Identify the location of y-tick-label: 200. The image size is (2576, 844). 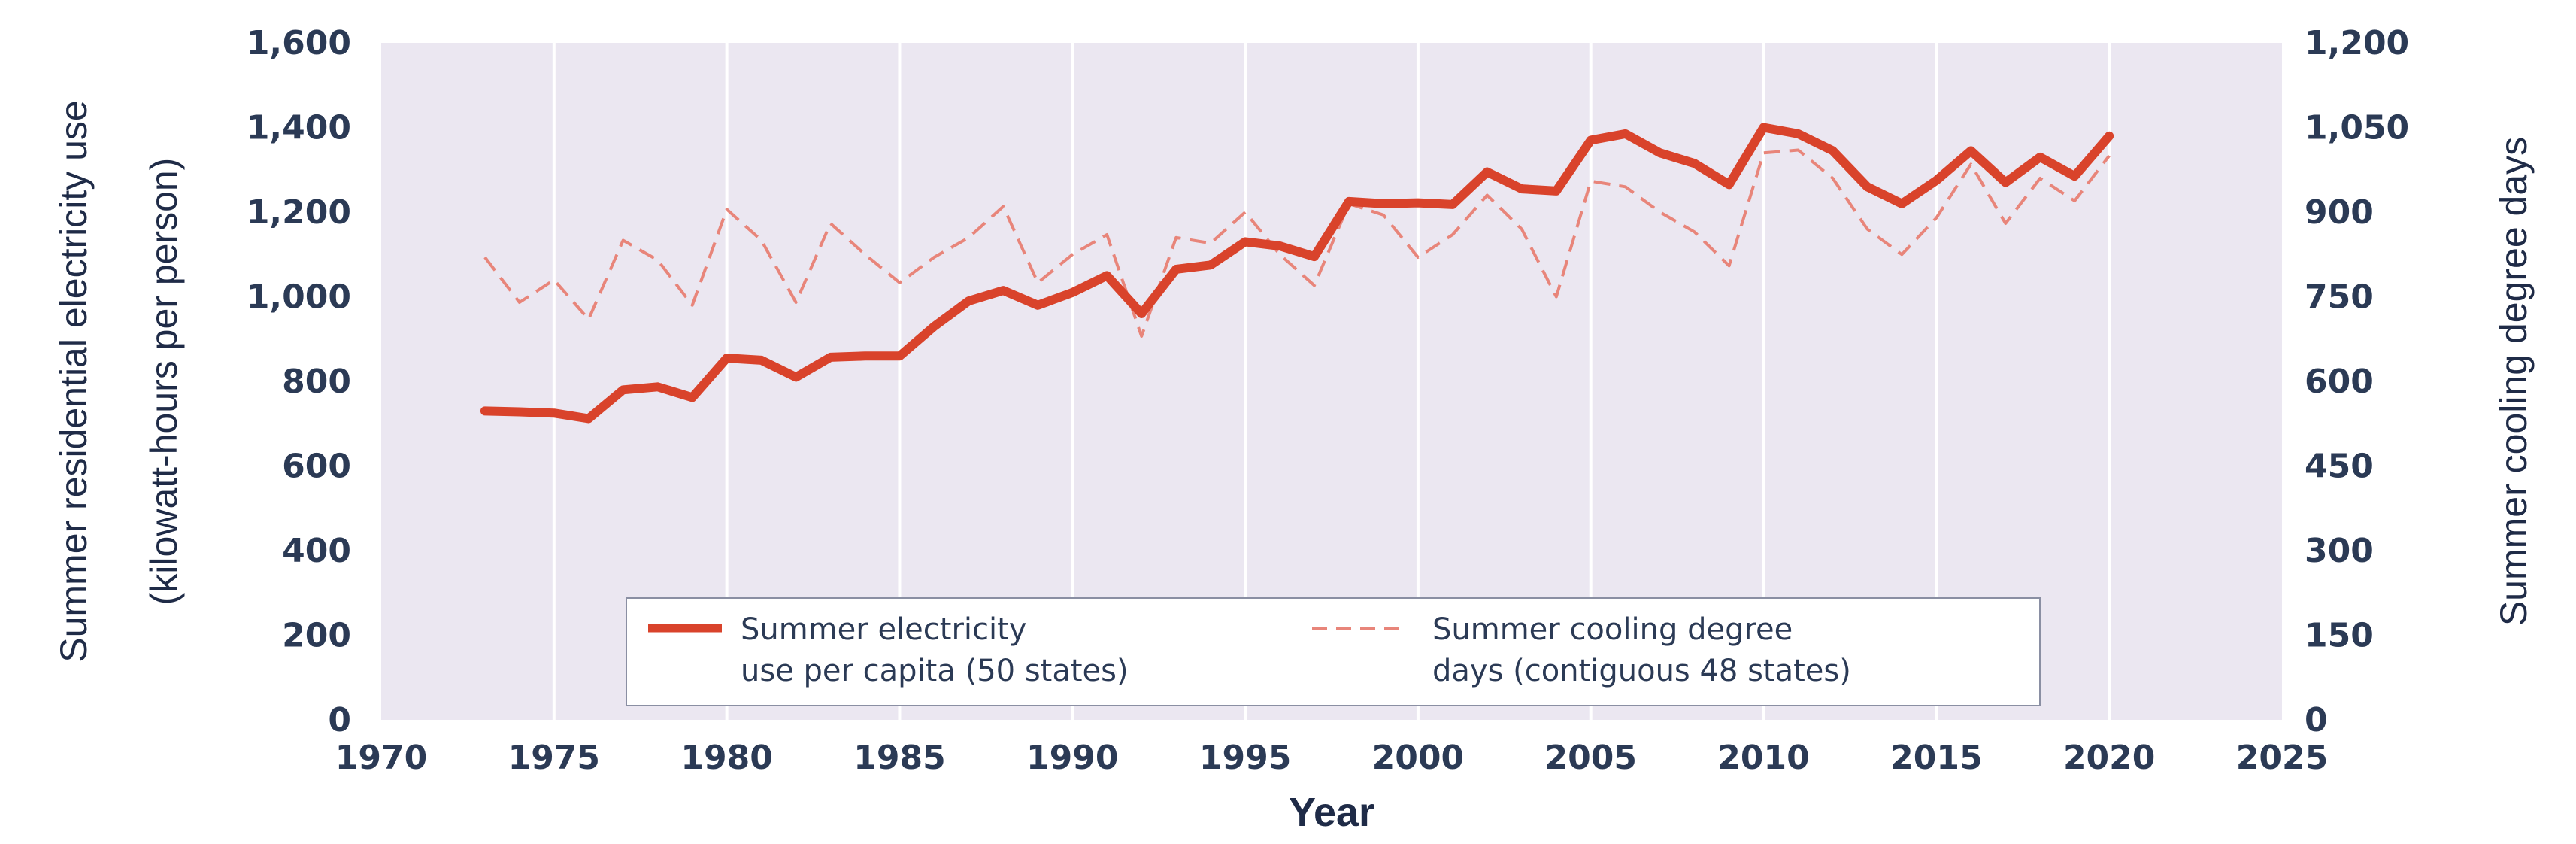
(316, 636).